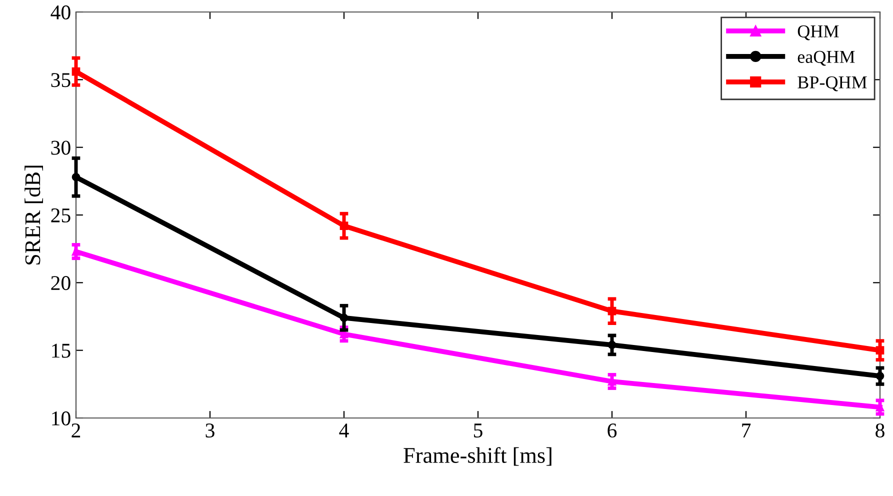 This screenshot has width=893, height=496. I want to click on y-tick-label: 40, so click(60, 12).